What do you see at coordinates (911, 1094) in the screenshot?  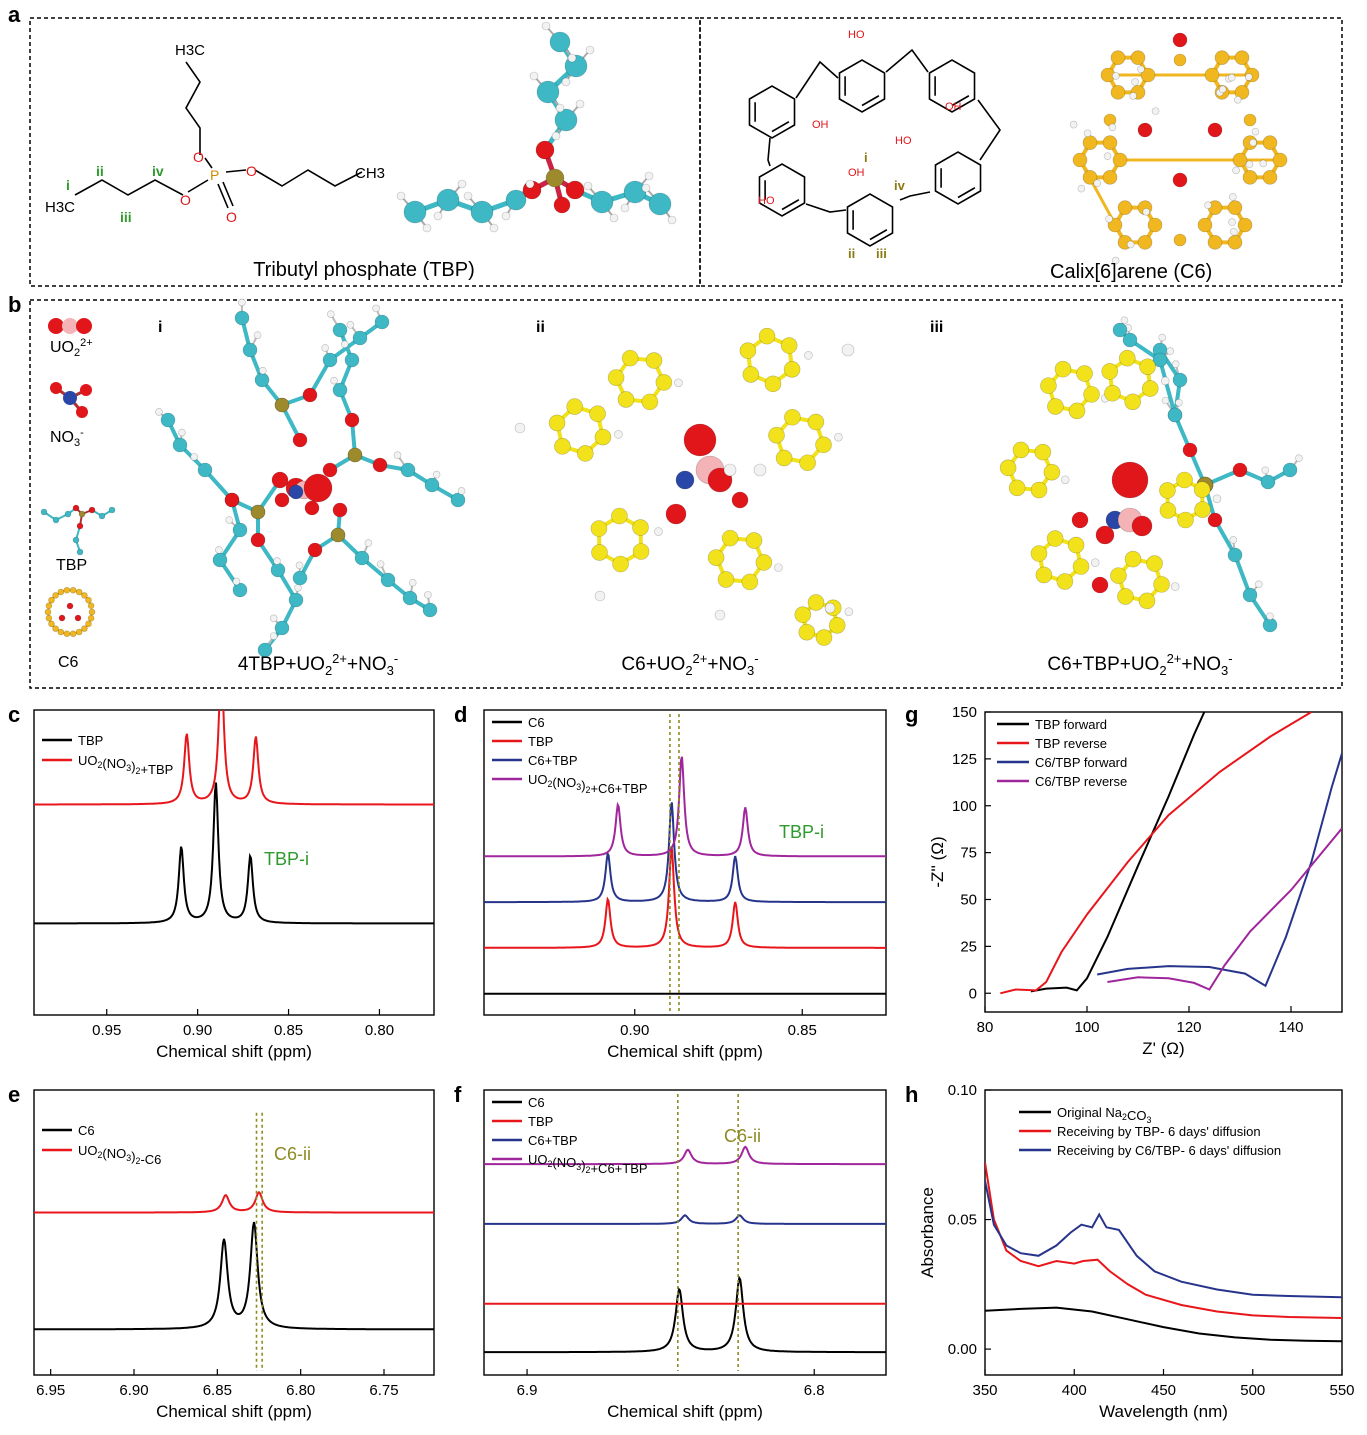 I see `panel-letter-h: h` at bounding box center [911, 1094].